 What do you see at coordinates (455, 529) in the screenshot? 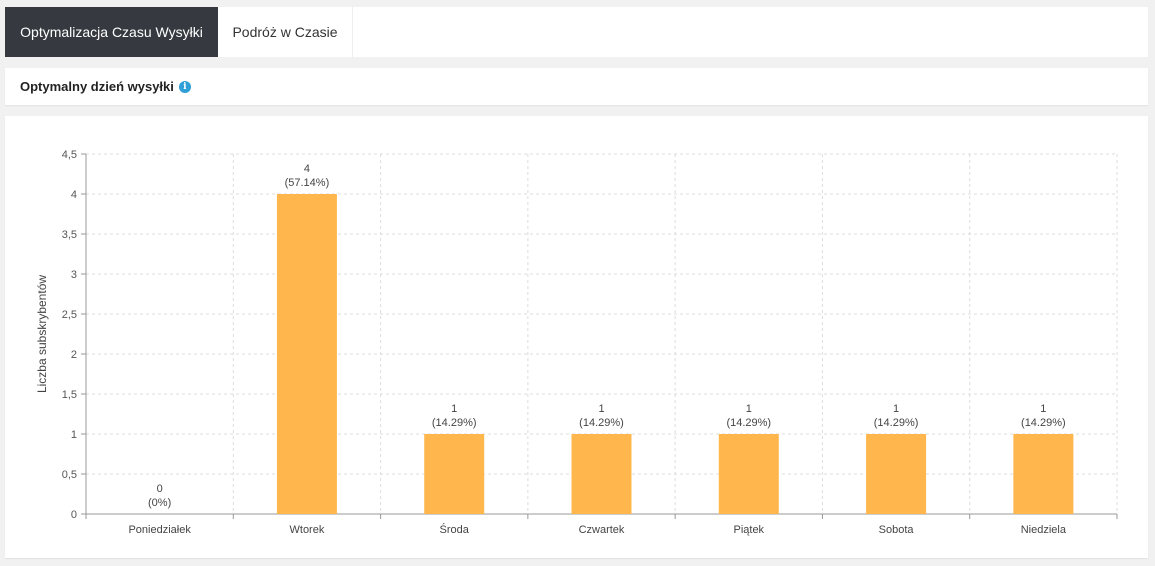
I see `x-category-label: Środa` at bounding box center [455, 529].